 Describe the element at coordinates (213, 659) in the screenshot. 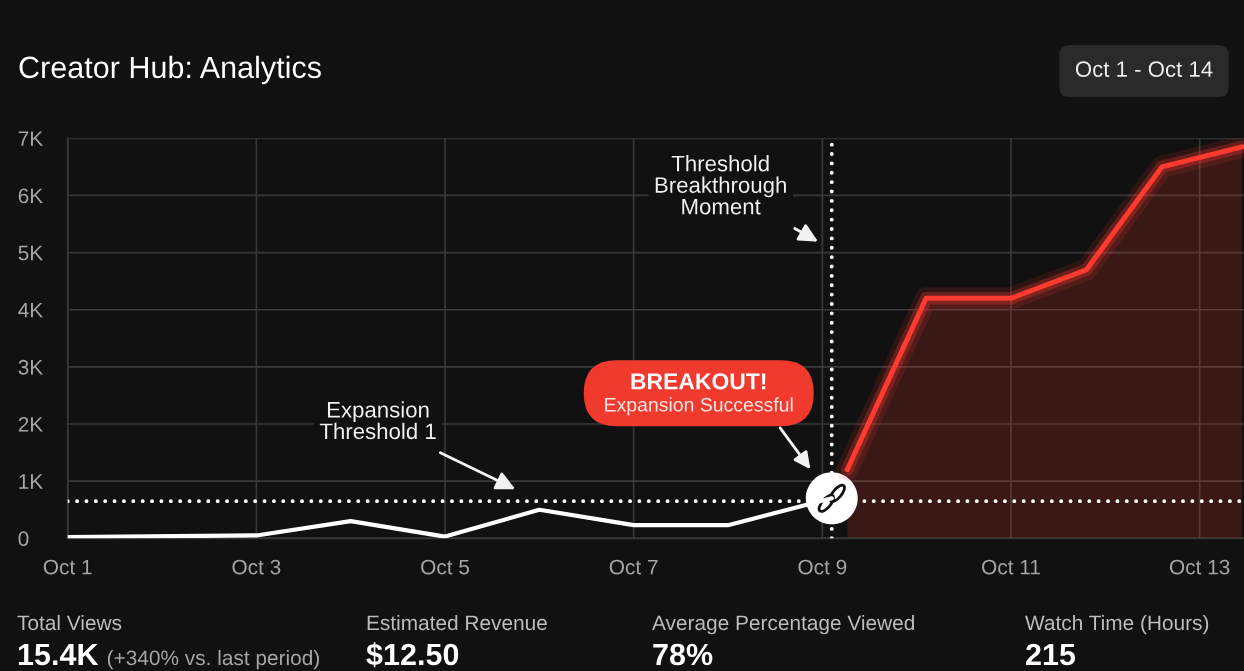

I see `text: (+340% vs. last period)` at that location.